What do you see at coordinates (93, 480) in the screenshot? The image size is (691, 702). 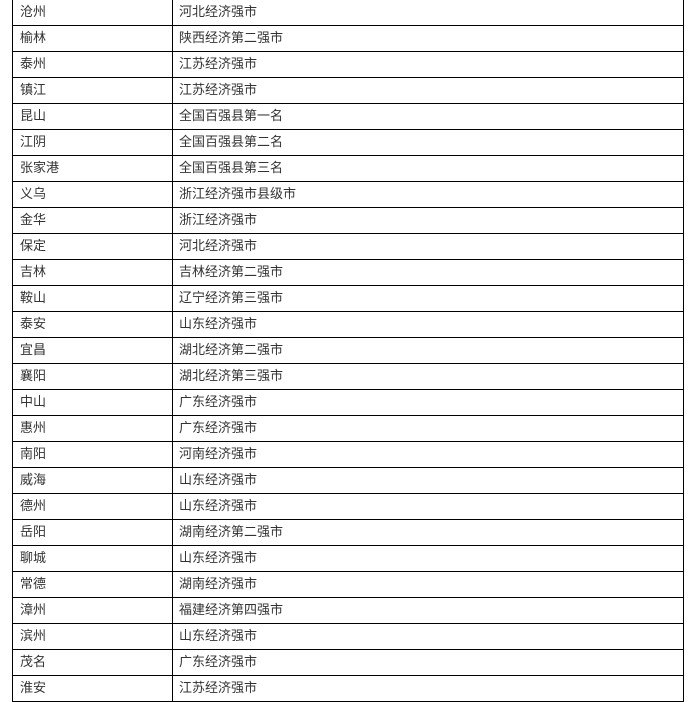 I see `city-cell: 威海` at bounding box center [93, 480].